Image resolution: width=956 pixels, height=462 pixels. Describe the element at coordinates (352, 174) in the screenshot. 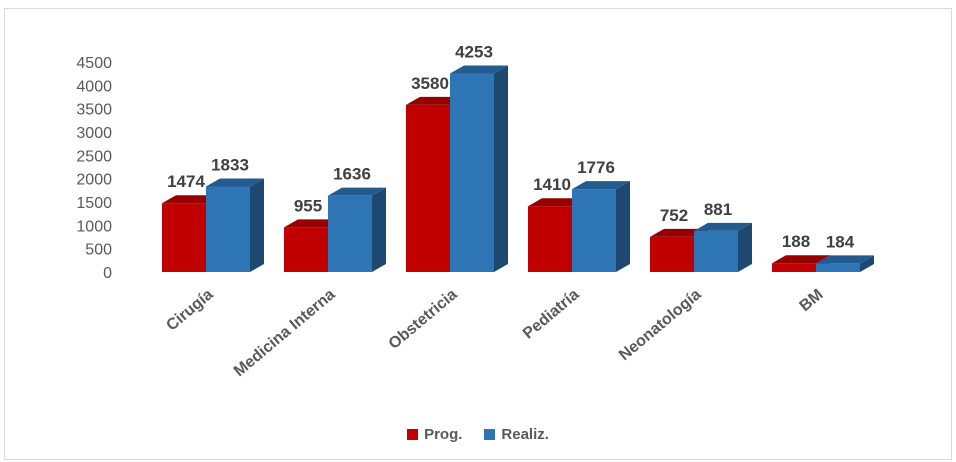

I see `data-label: 1636` at that location.